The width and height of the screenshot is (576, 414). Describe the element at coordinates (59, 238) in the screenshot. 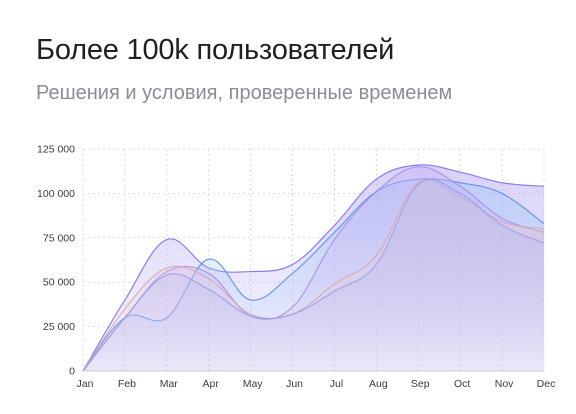

I see `y-tick-label: 75 000` at that location.